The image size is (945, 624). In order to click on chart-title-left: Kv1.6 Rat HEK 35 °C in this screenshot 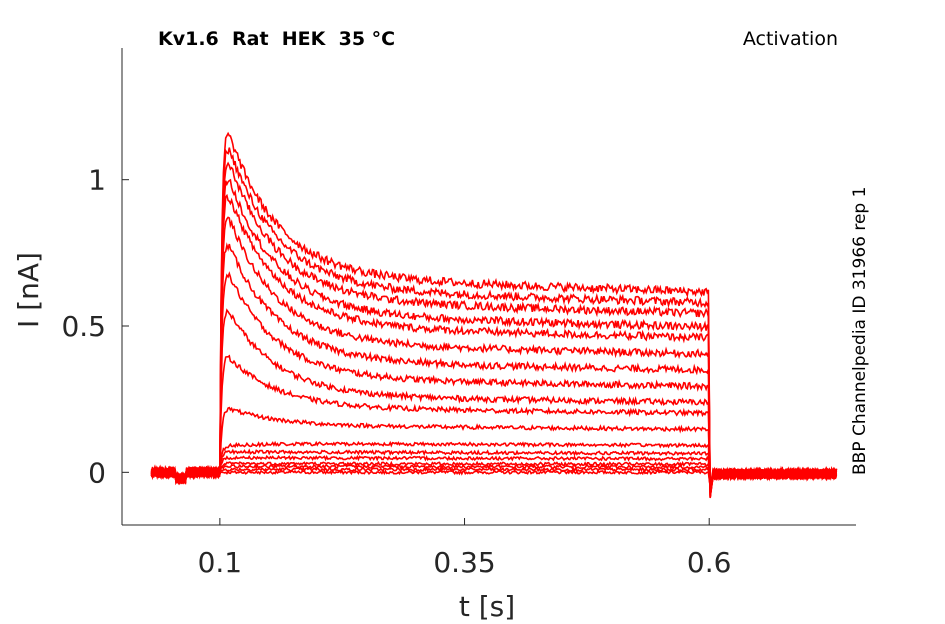, I will do `click(277, 39)`.